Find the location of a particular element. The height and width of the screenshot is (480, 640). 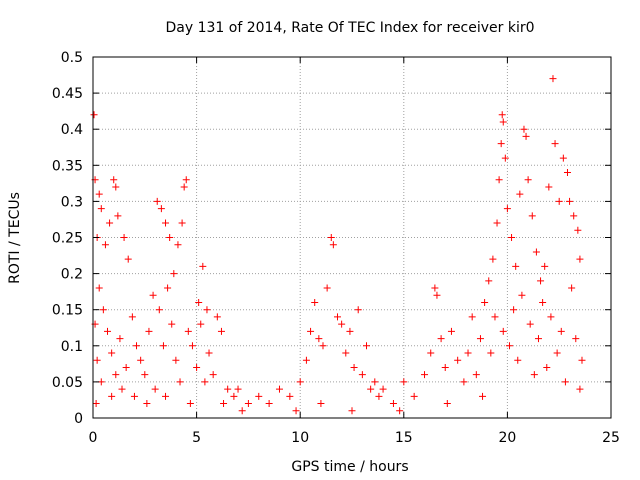

y-tick-label: 0.5 is located at coordinates (72, 58).